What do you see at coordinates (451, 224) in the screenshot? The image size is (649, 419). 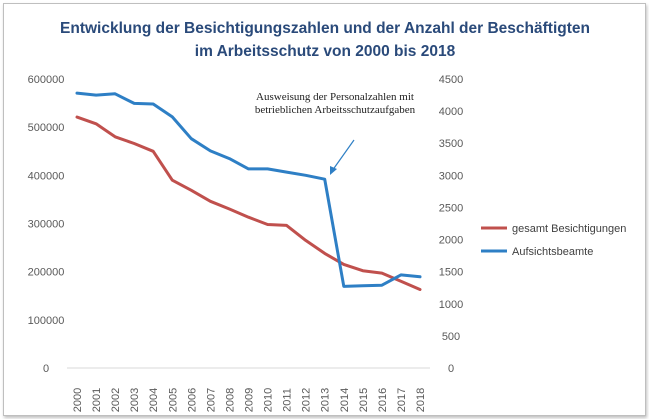 I see `right-axis: 0 500 1000 1500 2000 2500 3000 3500 4000 4500` at bounding box center [451, 224].